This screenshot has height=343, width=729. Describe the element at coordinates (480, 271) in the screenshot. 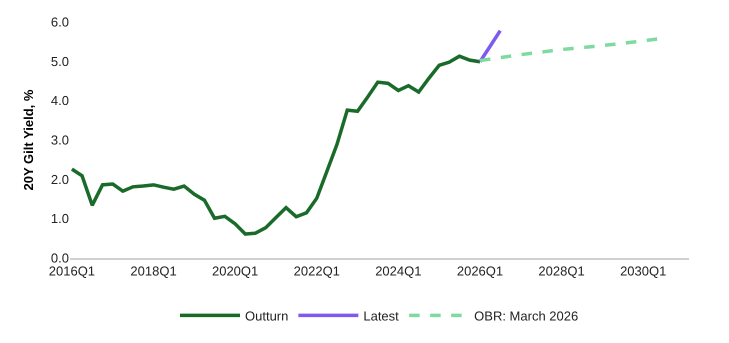

I see `x-tick-label: 2026Q1` at that location.